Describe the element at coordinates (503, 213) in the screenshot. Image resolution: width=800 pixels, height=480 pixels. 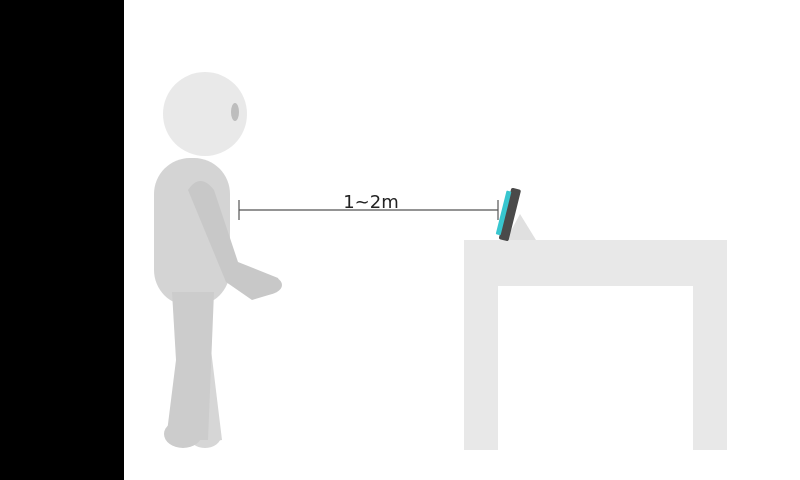
I see `device-screen` at that location.